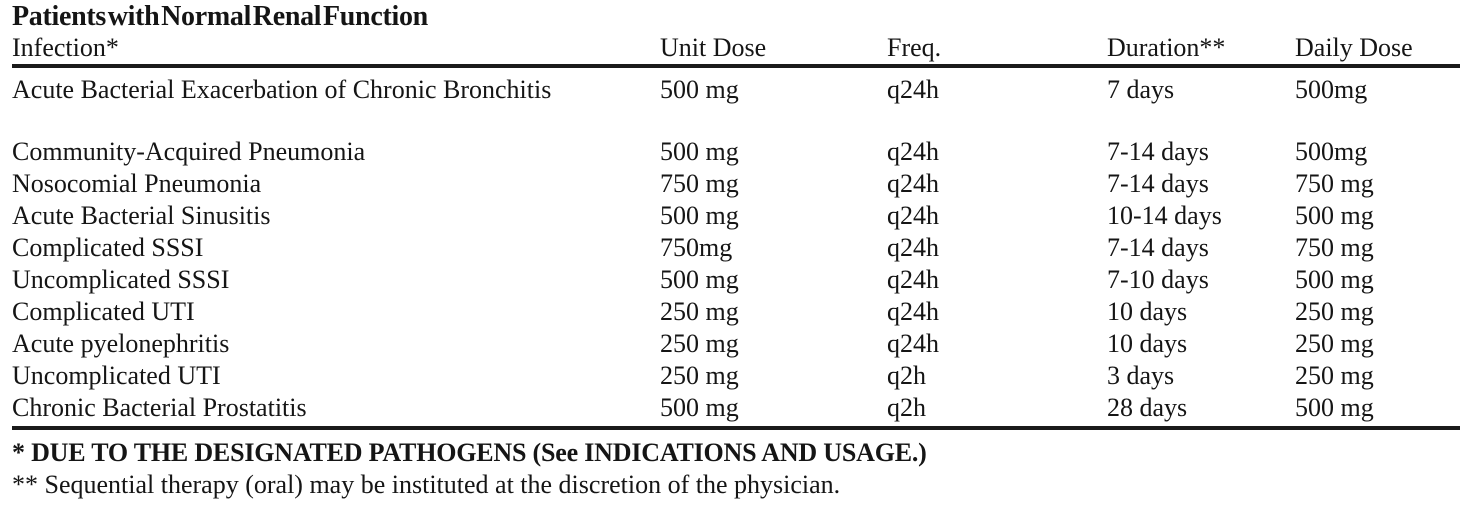 Image resolution: width=1462 pixels, height=518 pixels. Describe the element at coordinates (103, 311) in the screenshot. I see `cell-infection: Complicated UTI` at that location.